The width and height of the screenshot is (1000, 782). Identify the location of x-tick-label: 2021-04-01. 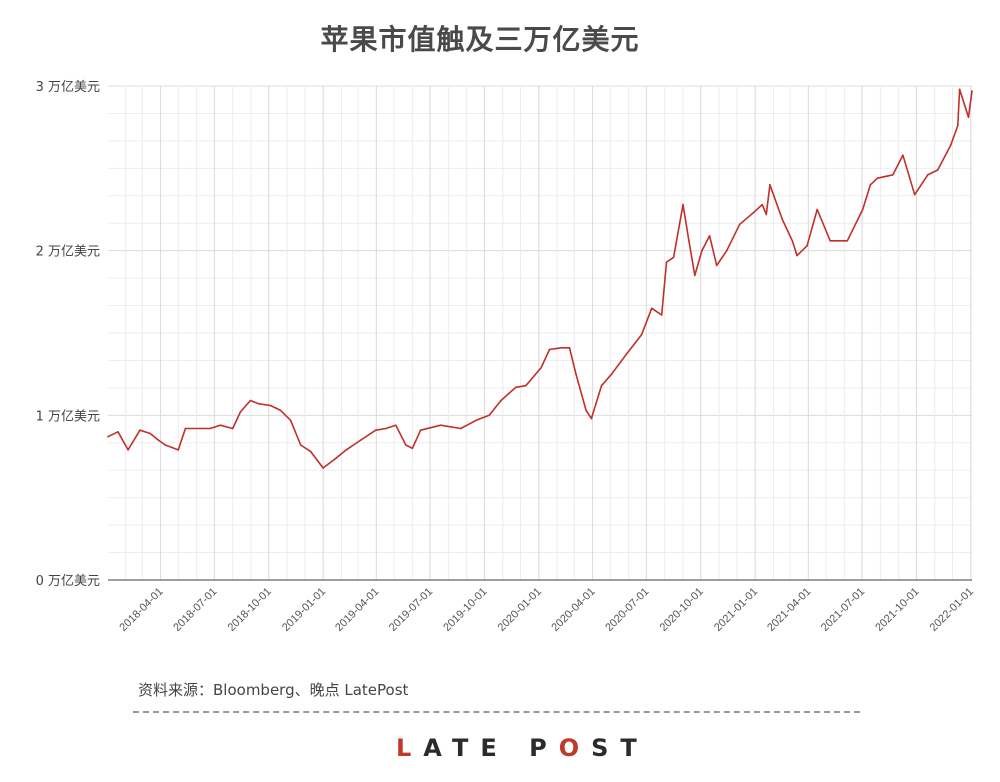
(789, 610).